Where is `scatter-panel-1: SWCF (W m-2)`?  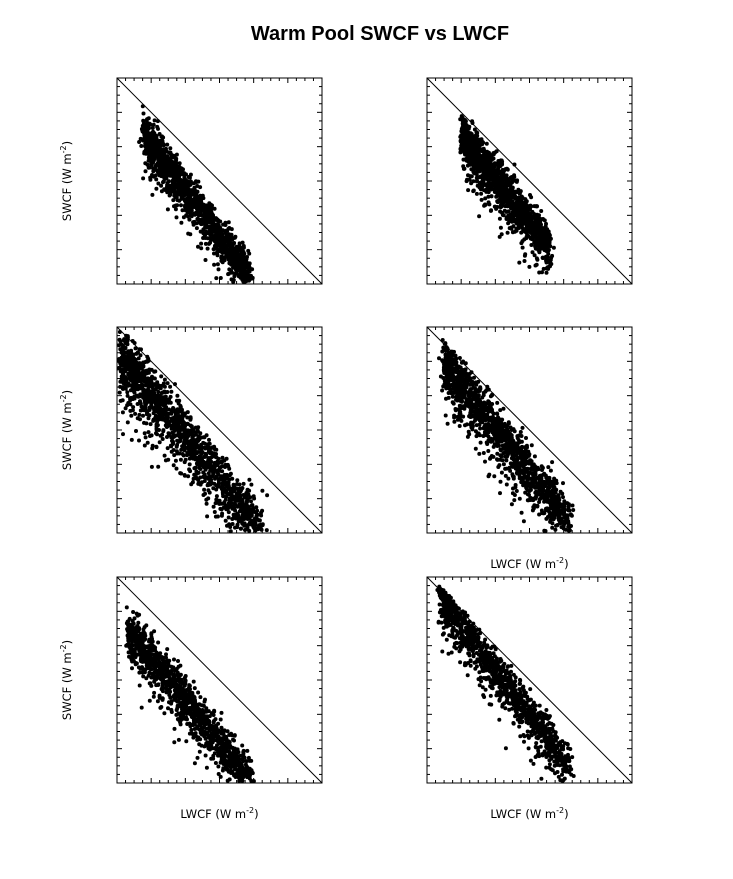
scatter-panel-1: SWCF (W m-2) is located at coordinates (191, 181).